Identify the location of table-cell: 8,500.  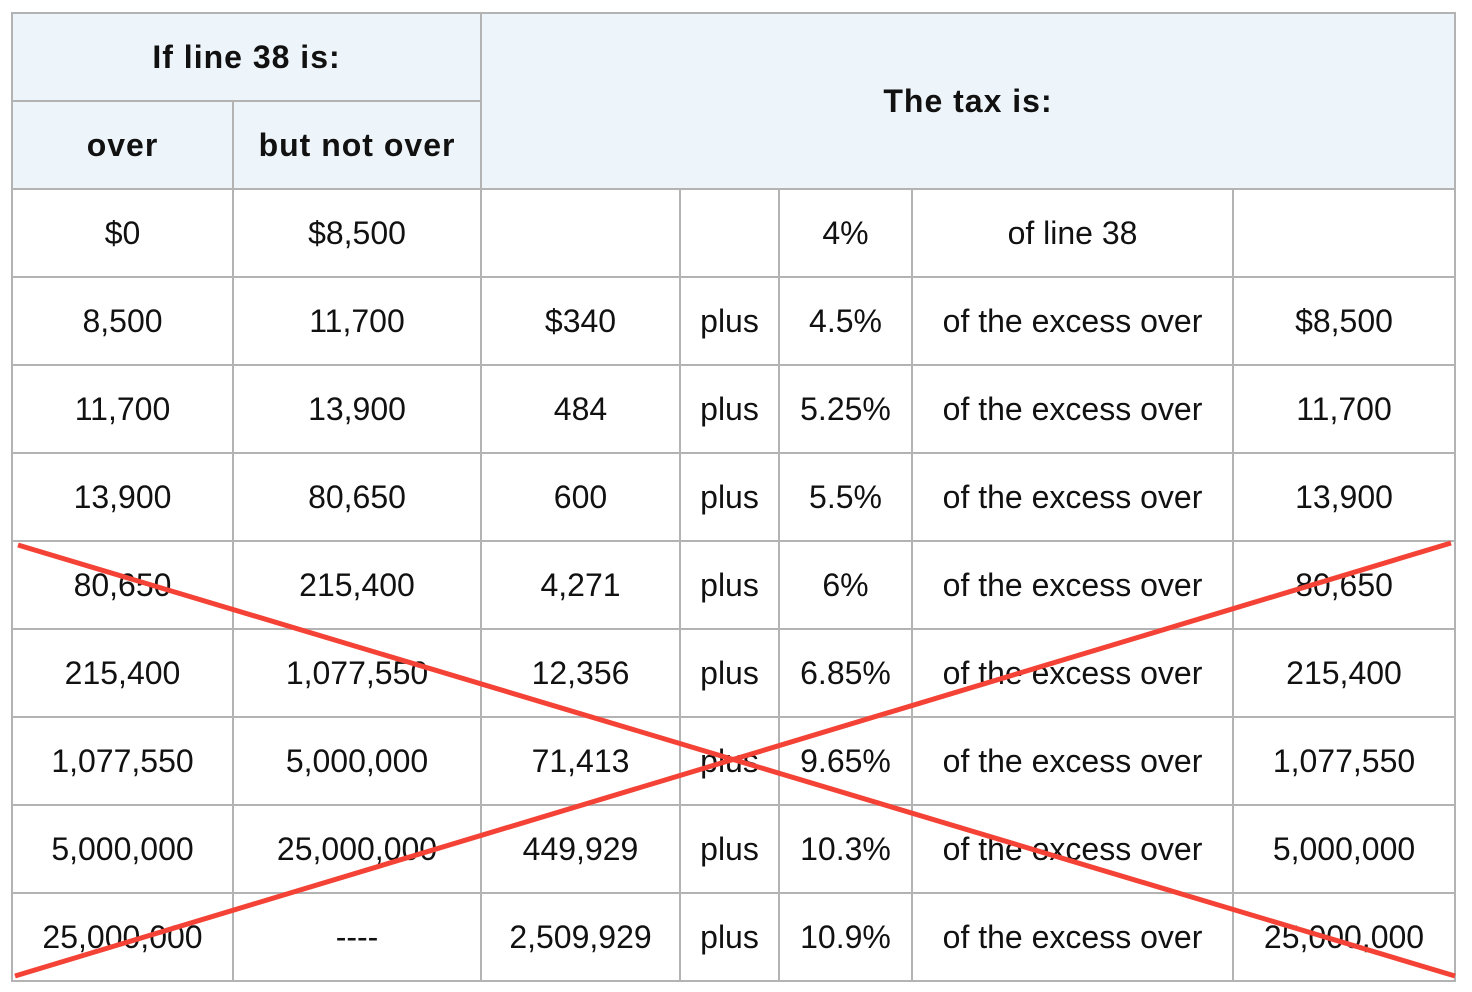
(122, 321).